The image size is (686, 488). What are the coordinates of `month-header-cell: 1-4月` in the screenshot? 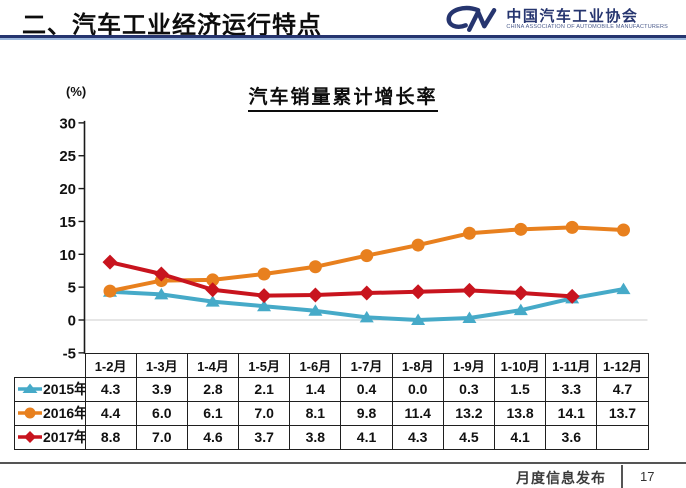 It's located at (213, 365).